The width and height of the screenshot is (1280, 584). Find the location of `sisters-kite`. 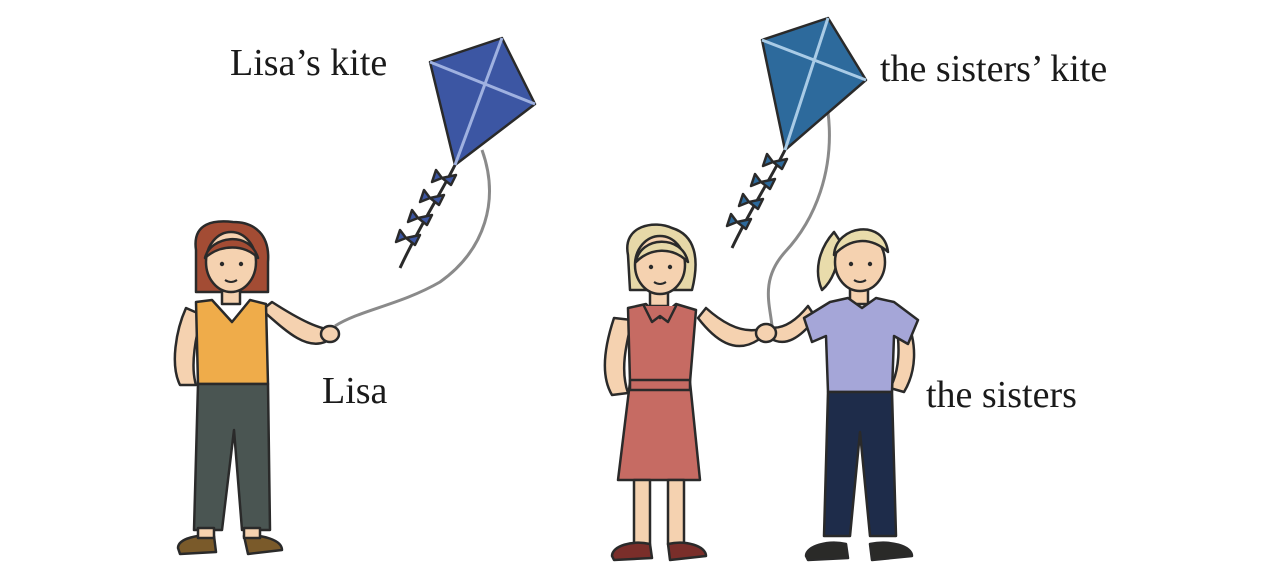

sisters-kite is located at coordinates (796, 171).